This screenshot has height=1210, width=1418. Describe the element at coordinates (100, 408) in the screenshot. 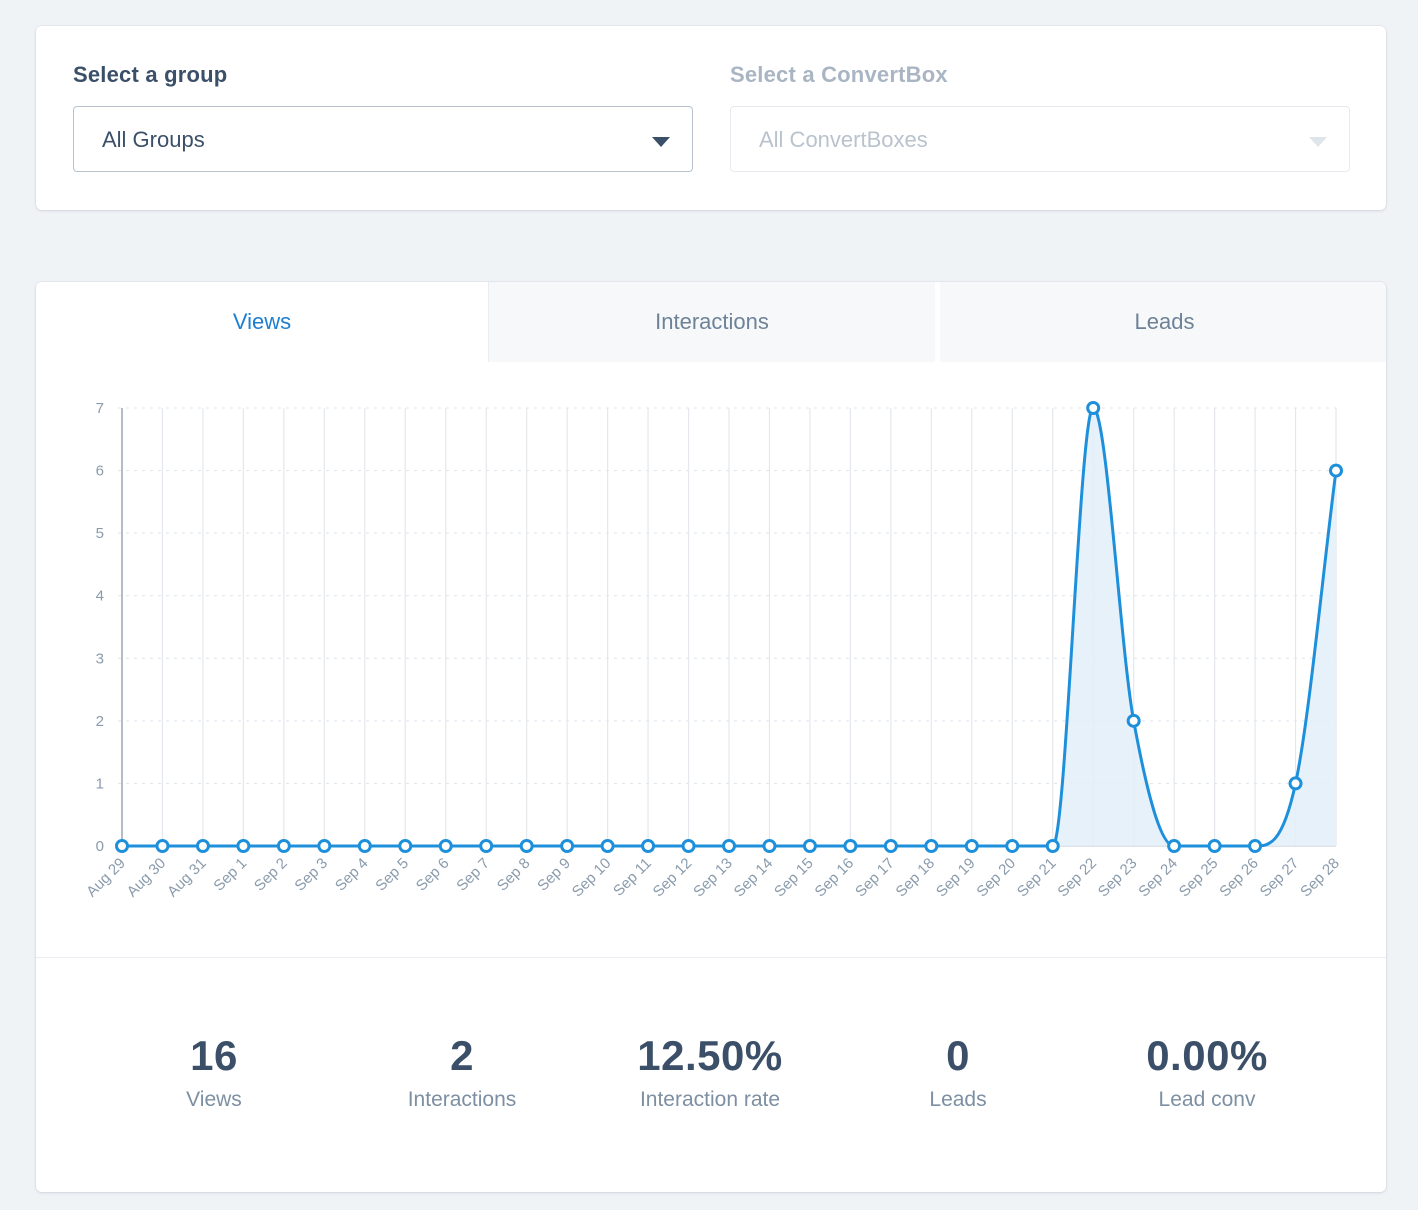

I see `y-tick-label: 7` at that location.